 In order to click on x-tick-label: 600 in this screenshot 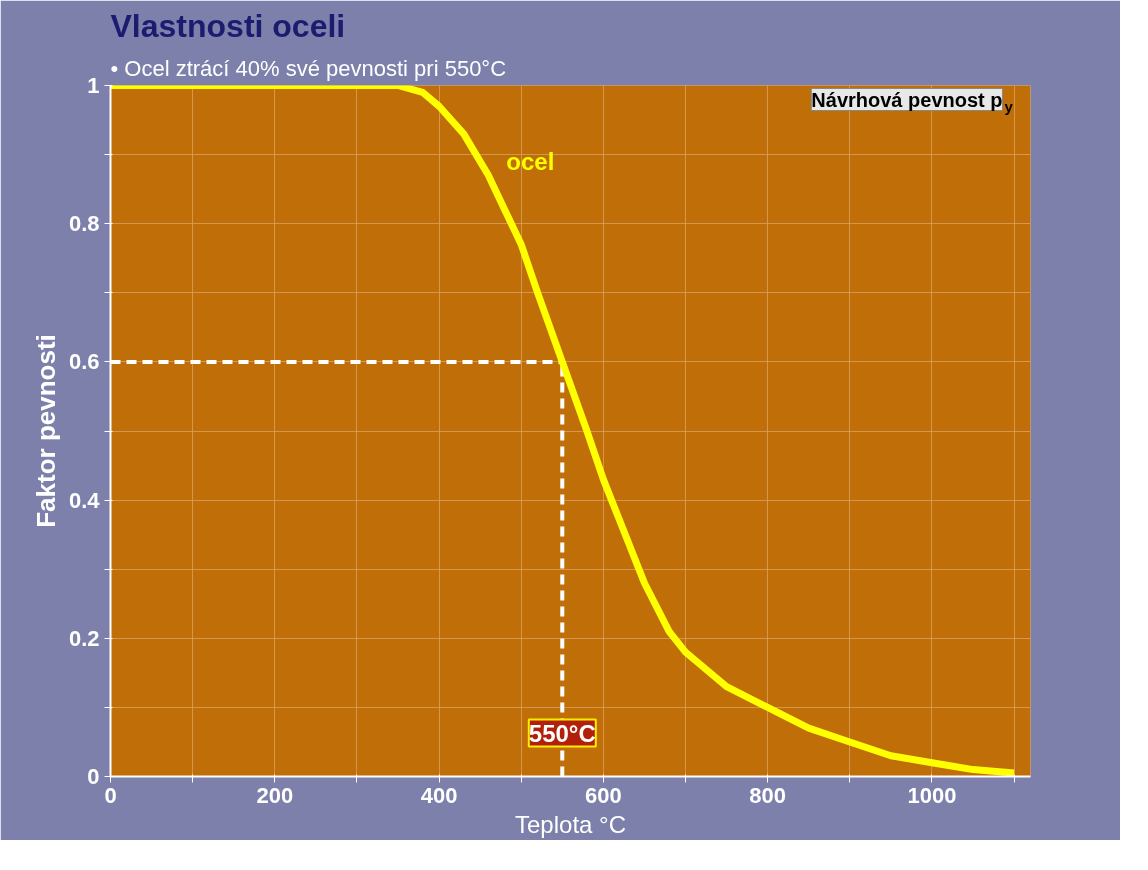, I will do `click(603, 795)`.